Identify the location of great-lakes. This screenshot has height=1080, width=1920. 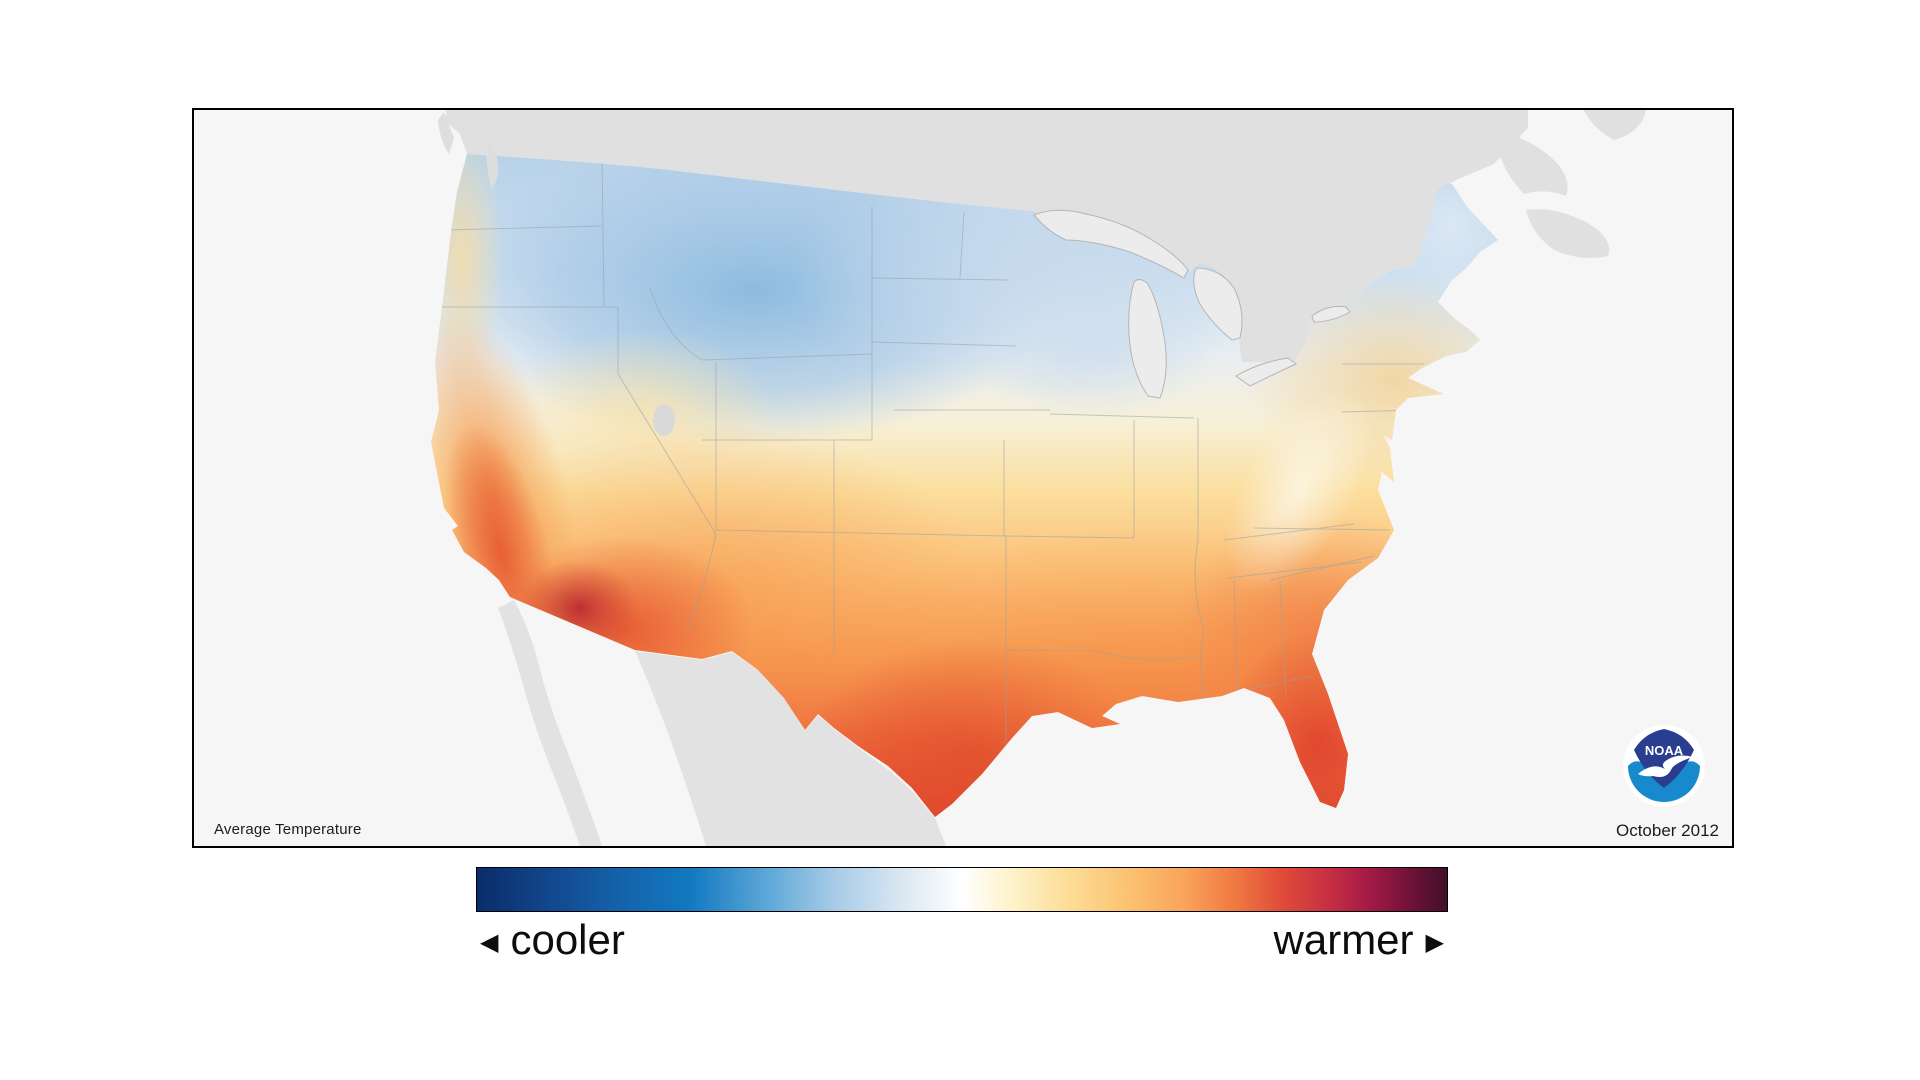
(918, 288).